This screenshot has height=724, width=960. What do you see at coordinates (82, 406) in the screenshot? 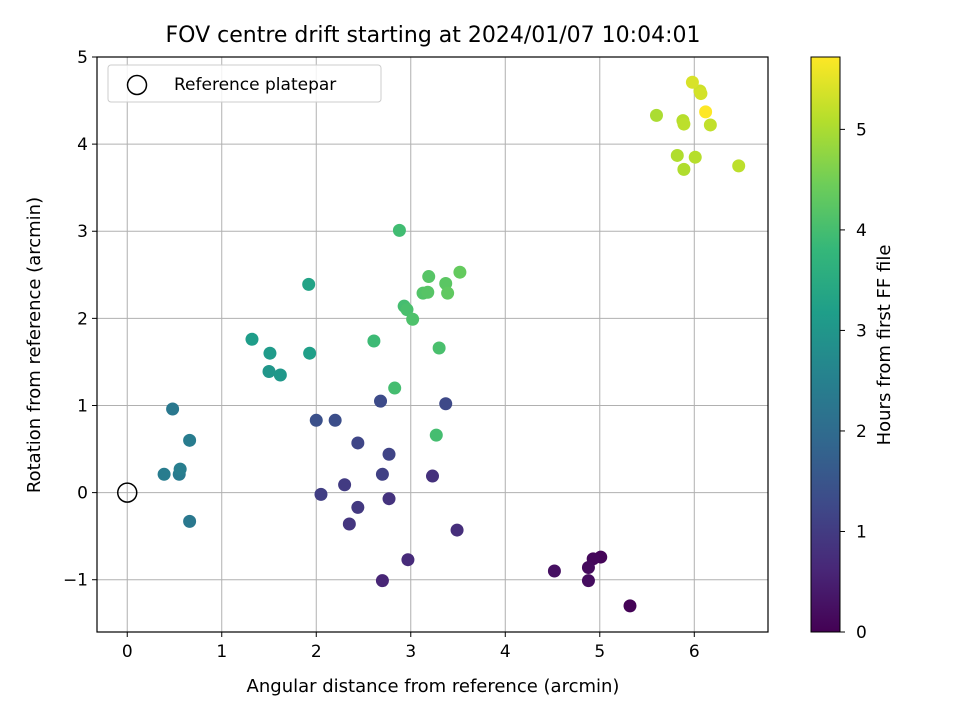
I see `y-tick-label: 1` at bounding box center [82, 406].